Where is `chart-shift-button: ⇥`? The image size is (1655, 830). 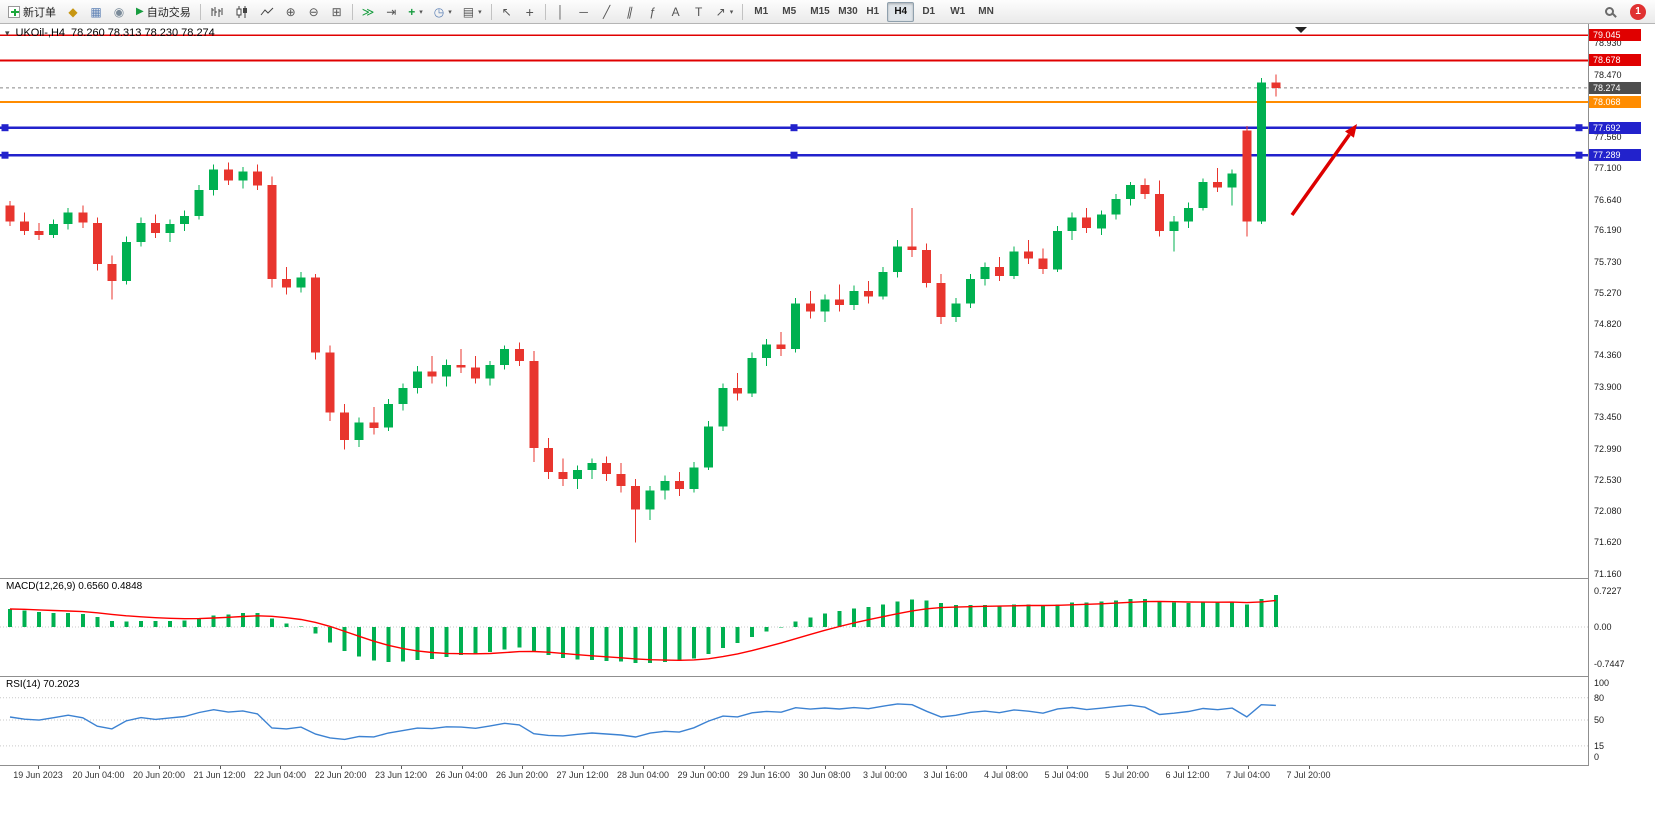 chart-shift-button: ⇥ is located at coordinates (391, 11).